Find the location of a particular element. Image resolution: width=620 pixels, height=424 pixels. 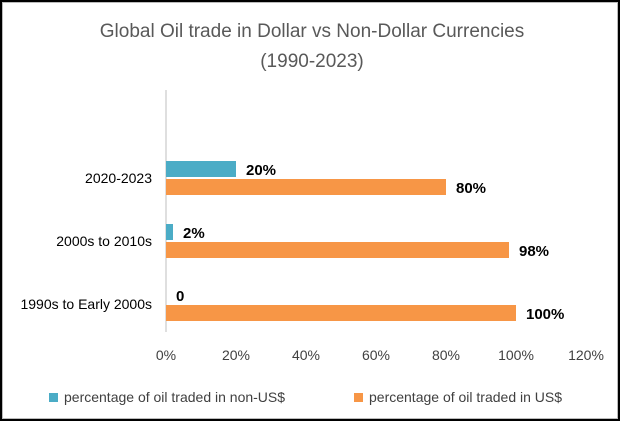

chart-title-line-2: (1990-2023) is located at coordinates (312, 61).